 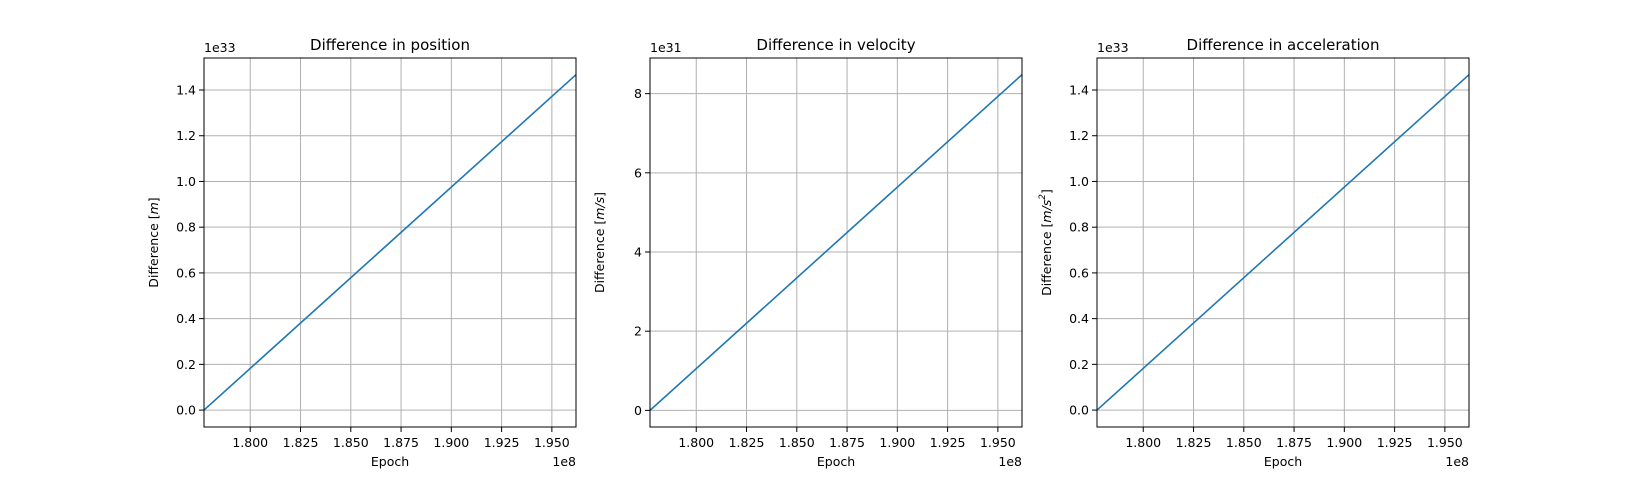 What do you see at coordinates (638, 93) in the screenshot?
I see `y-tick-label: 8` at bounding box center [638, 93].